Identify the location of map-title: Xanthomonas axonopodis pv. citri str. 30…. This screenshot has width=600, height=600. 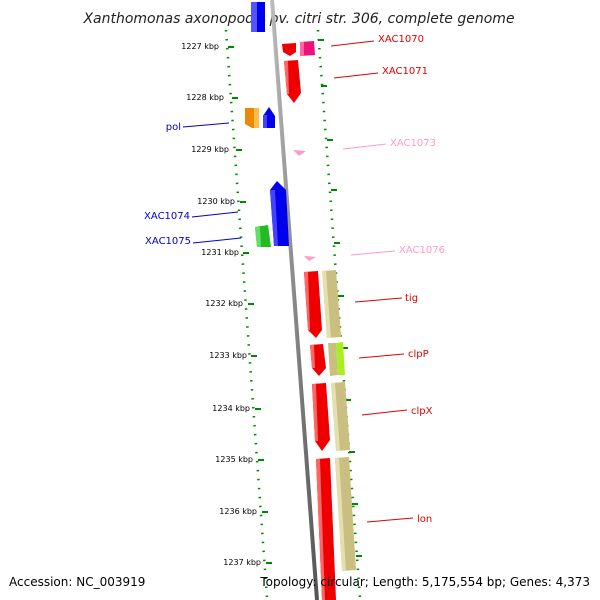
(298, 19).